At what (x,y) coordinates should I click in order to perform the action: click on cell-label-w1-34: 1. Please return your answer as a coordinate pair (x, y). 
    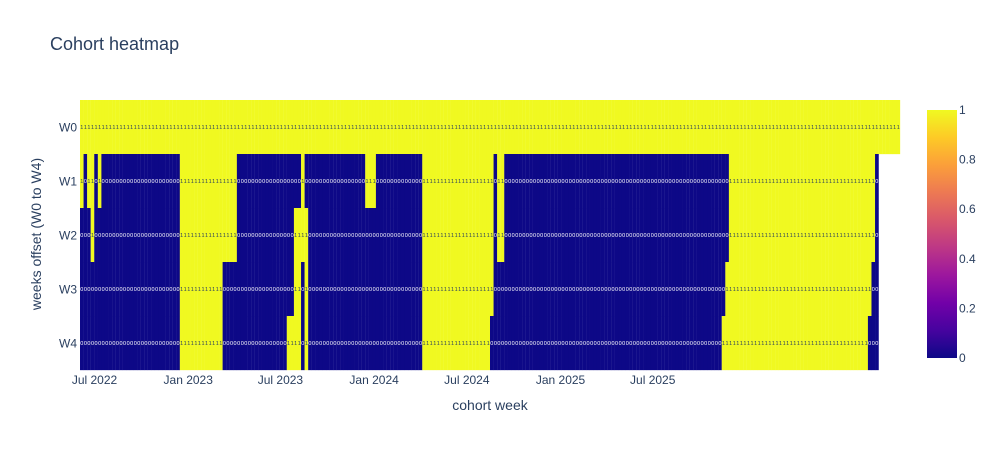
    Looking at the image, I should click on (202, 182).